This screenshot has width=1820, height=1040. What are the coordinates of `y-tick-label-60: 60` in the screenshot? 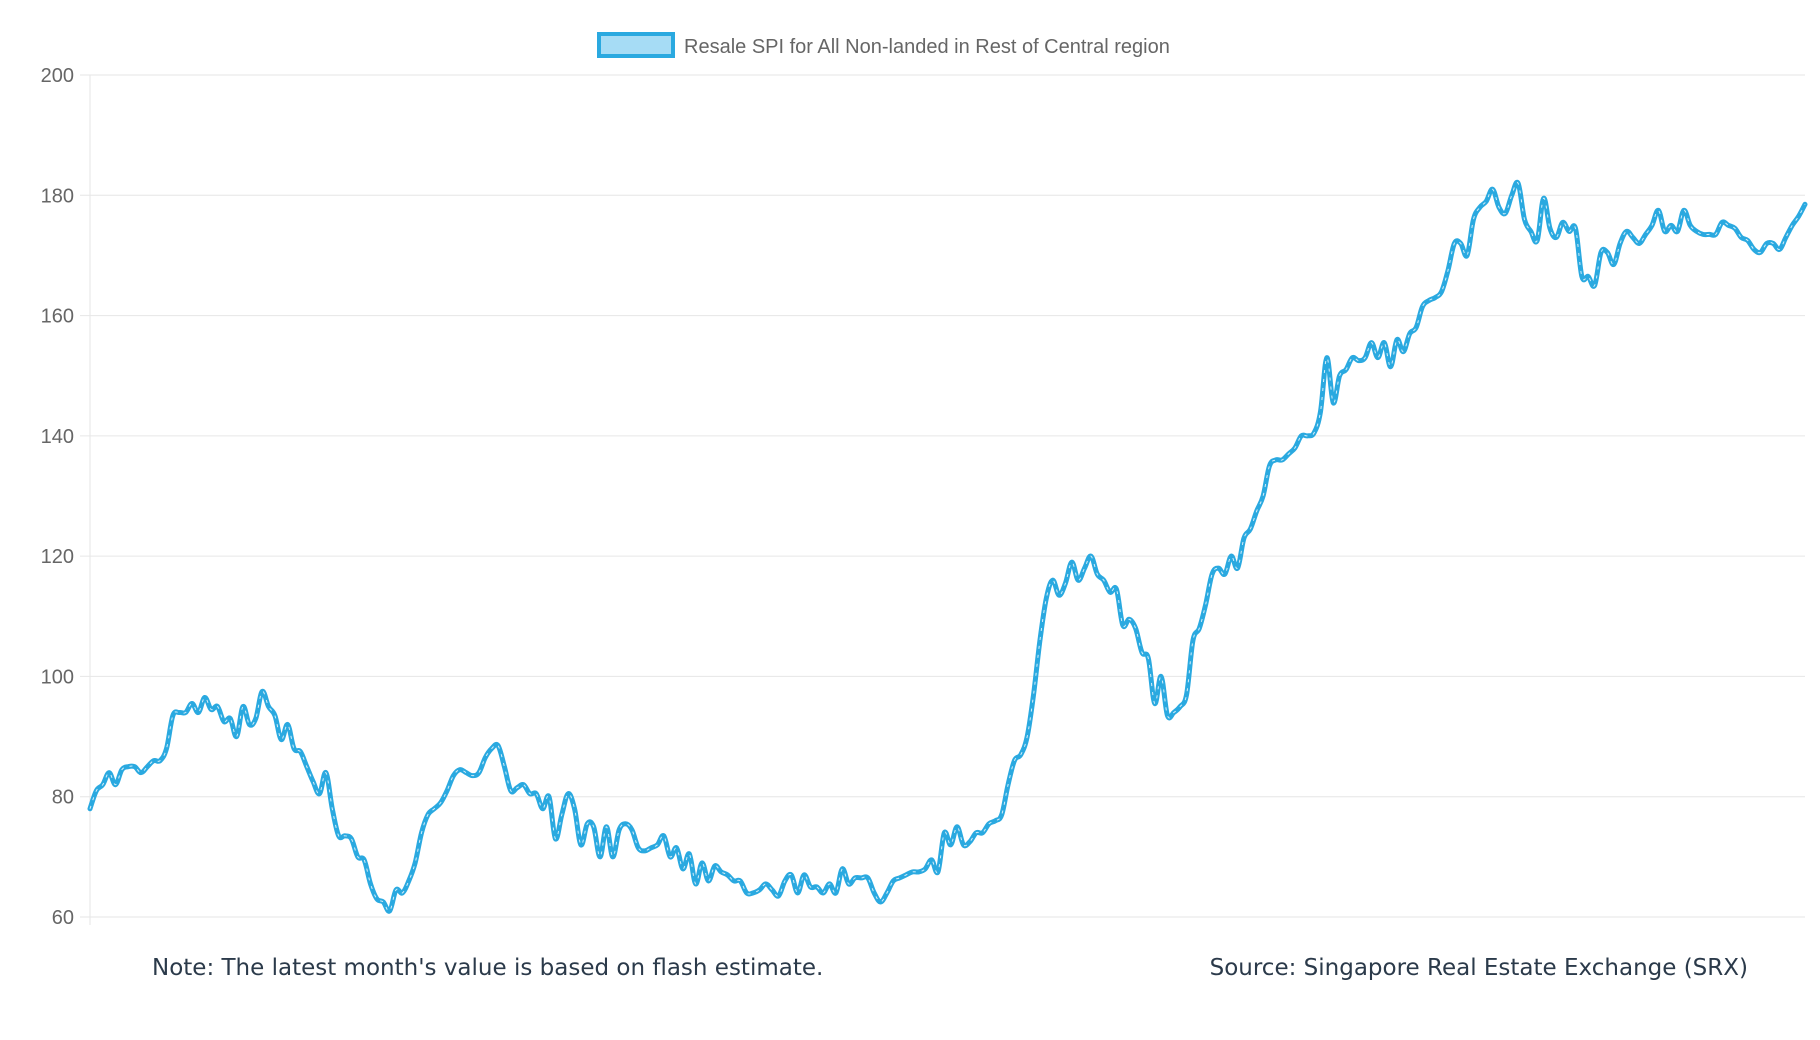 It's located at (63, 918).